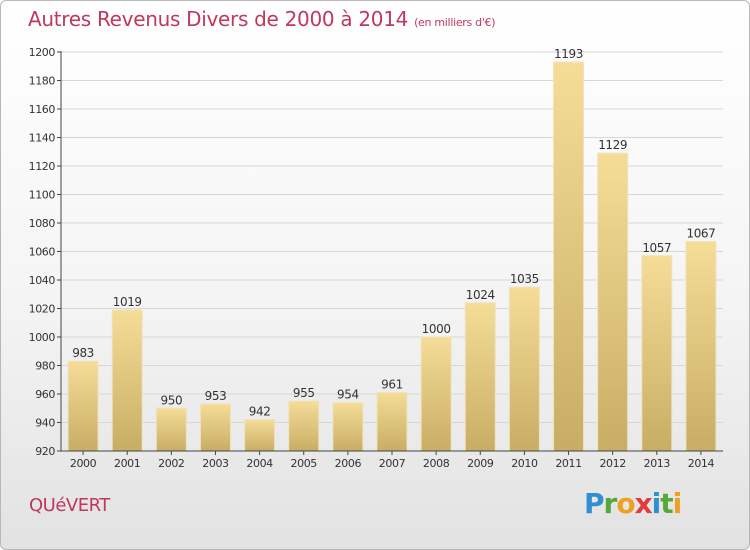  Describe the element at coordinates (42, 223) in the screenshot. I see `y-tick-label: 1080` at that location.